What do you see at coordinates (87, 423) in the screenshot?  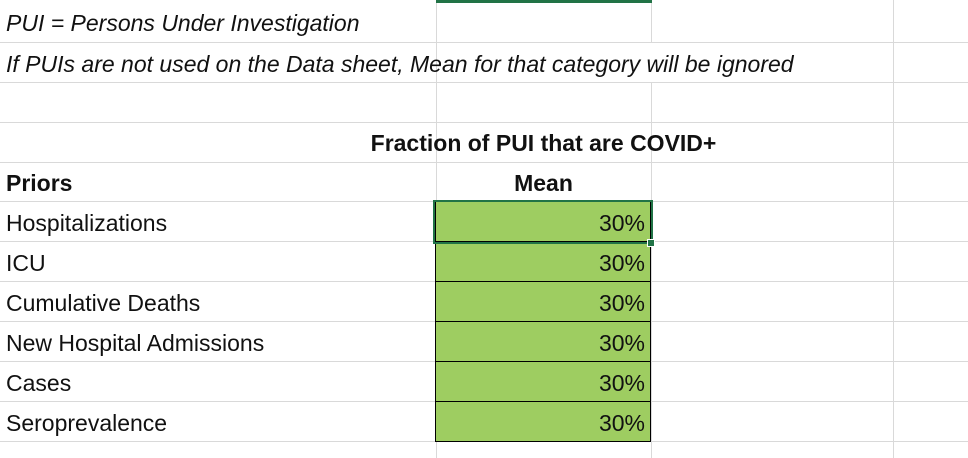 I see `row-label-seroprevalence: Seroprevalence` at bounding box center [87, 423].